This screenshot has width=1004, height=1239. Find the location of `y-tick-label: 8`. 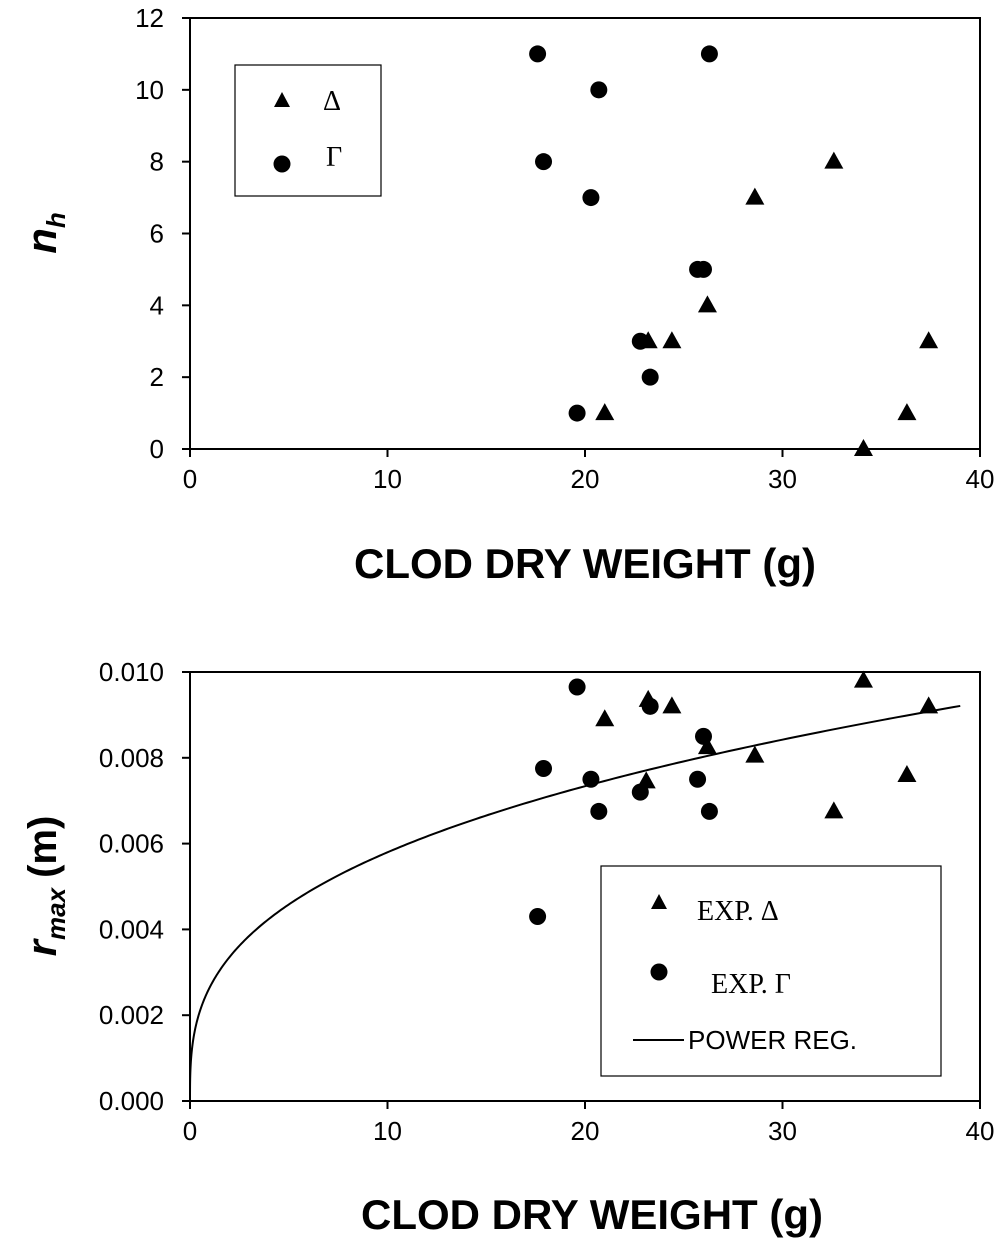

y-tick-label: 8 is located at coordinates (157, 162).